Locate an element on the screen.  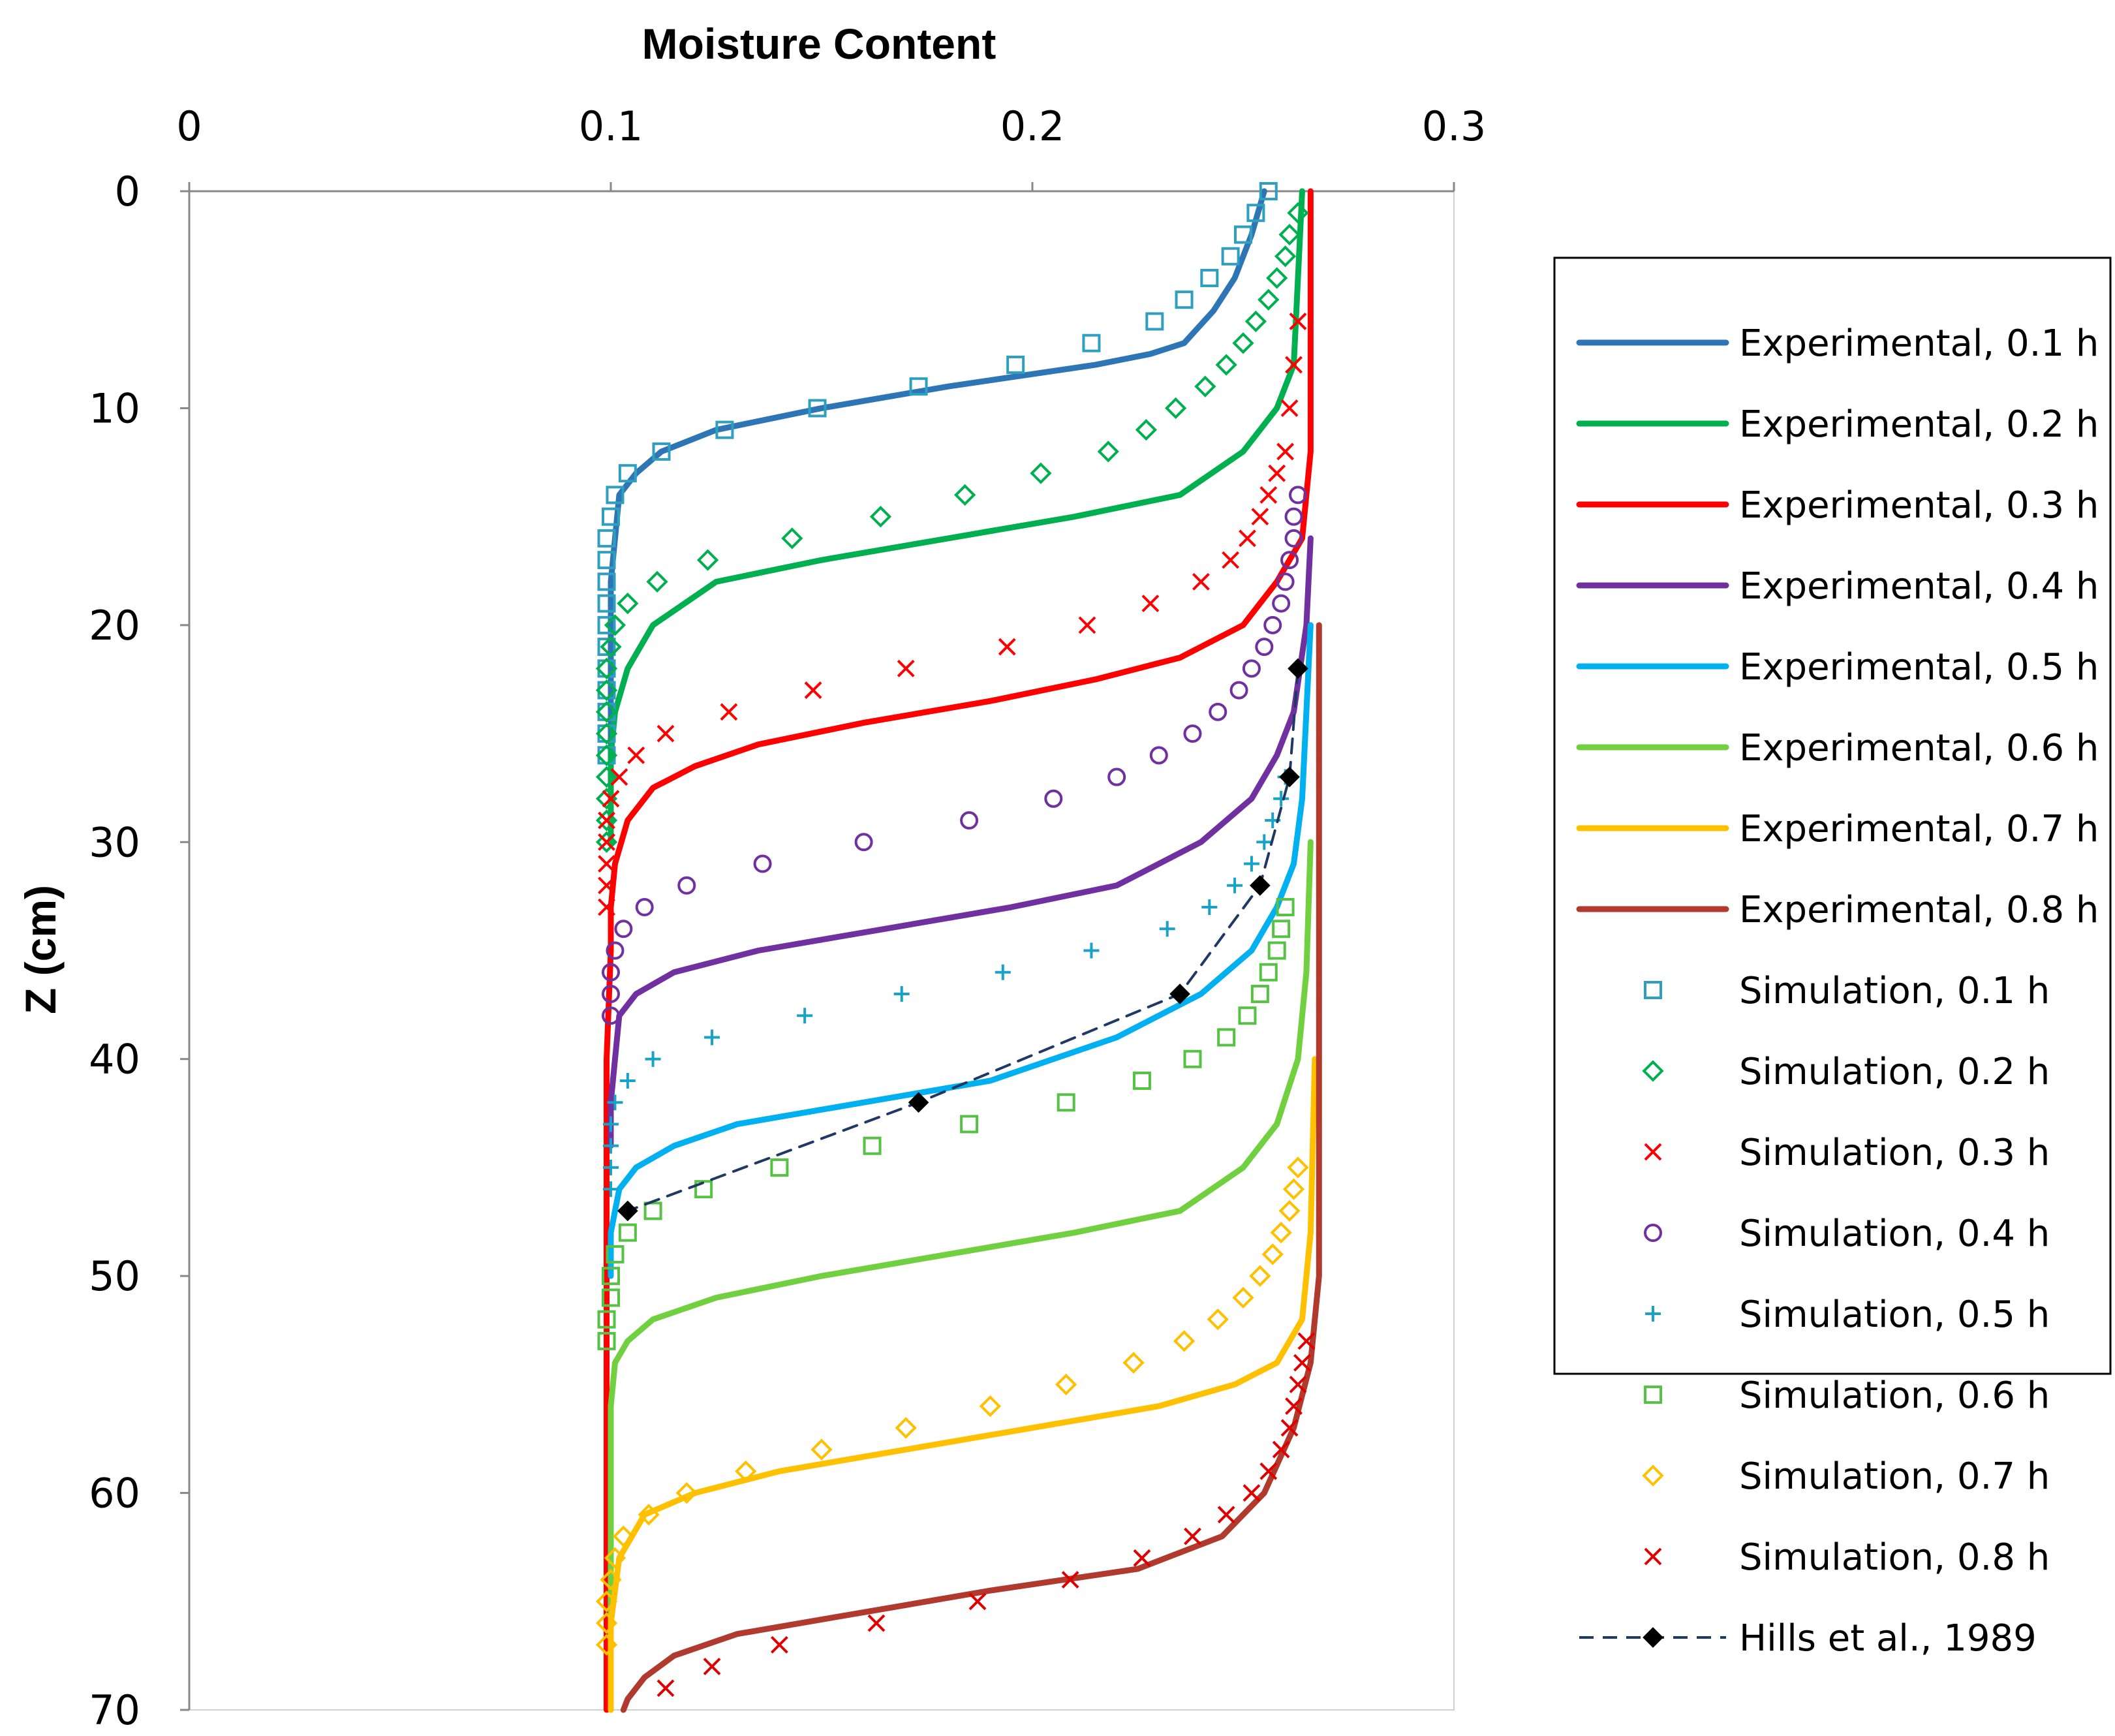
legend-label: Simulation, 0.4 h is located at coordinates (1895, 1234).